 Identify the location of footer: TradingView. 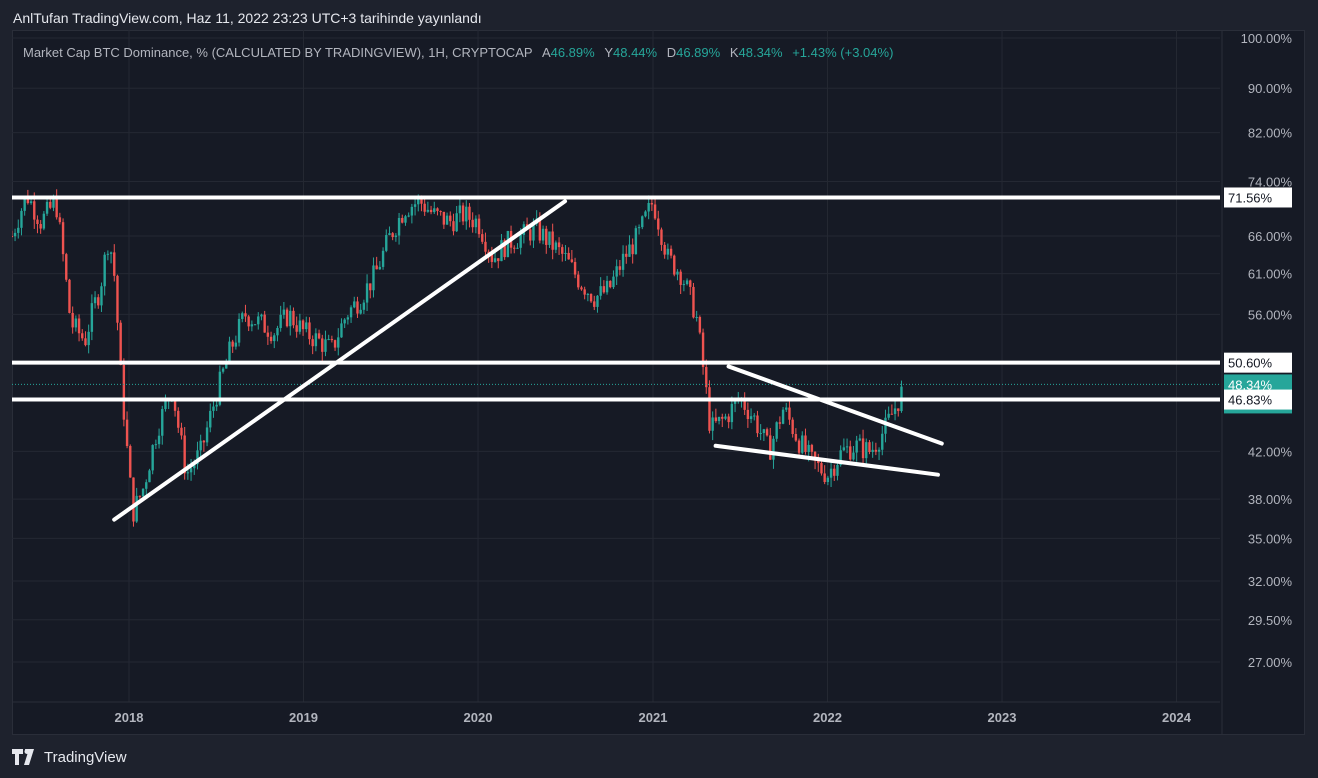
(69, 757).